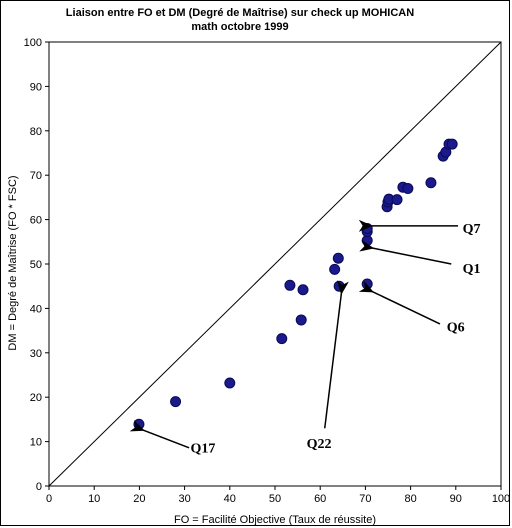 The image size is (512, 528). I want to click on y-tick-label: 90, so click(36, 87).